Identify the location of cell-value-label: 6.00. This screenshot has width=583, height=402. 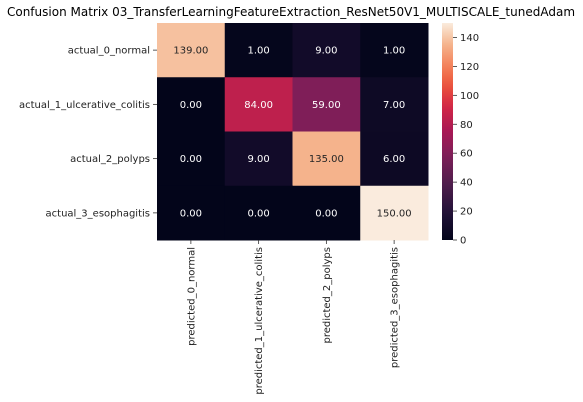
(394, 159).